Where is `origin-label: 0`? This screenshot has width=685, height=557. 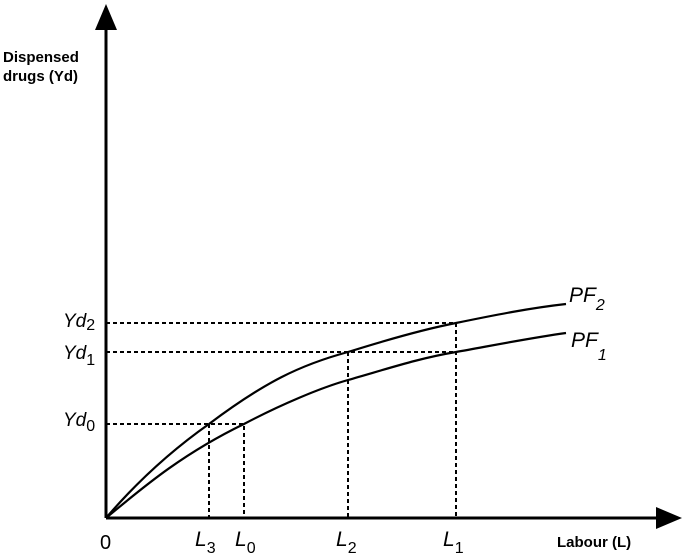
origin-label: 0 is located at coordinates (105, 543).